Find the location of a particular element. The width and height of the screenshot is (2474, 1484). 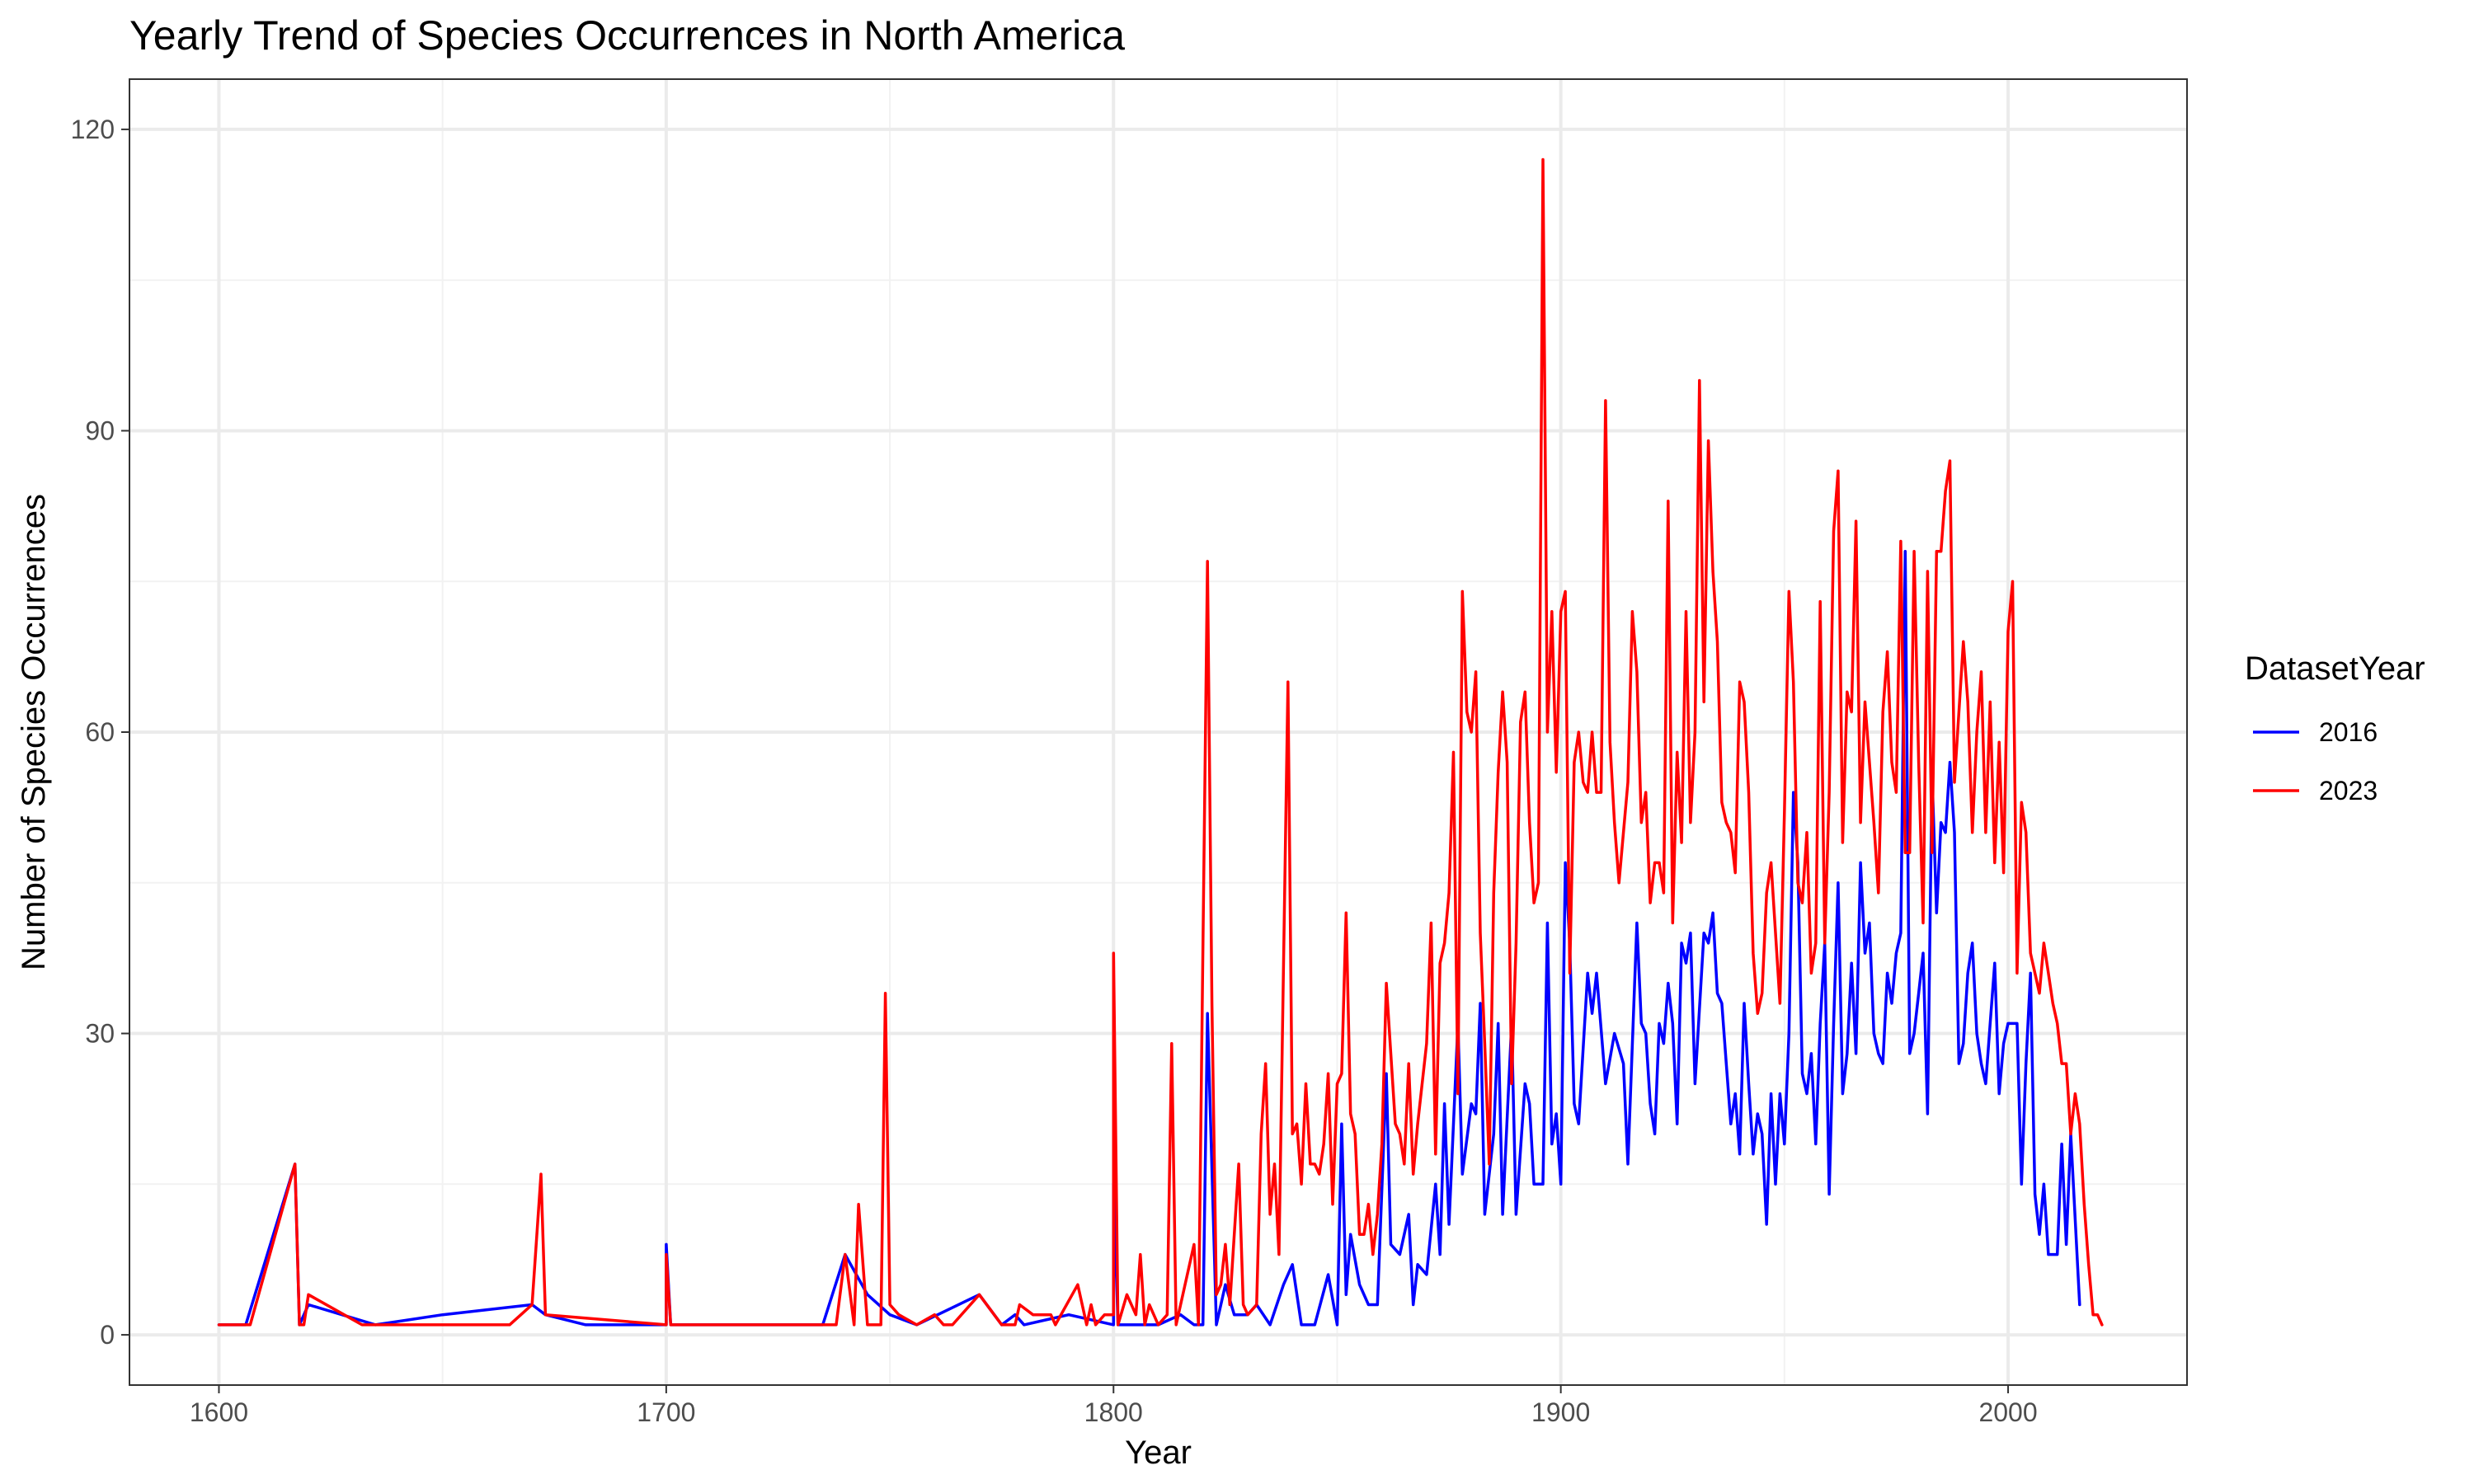

legend-label-2023: 2023 is located at coordinates (2348, 790).